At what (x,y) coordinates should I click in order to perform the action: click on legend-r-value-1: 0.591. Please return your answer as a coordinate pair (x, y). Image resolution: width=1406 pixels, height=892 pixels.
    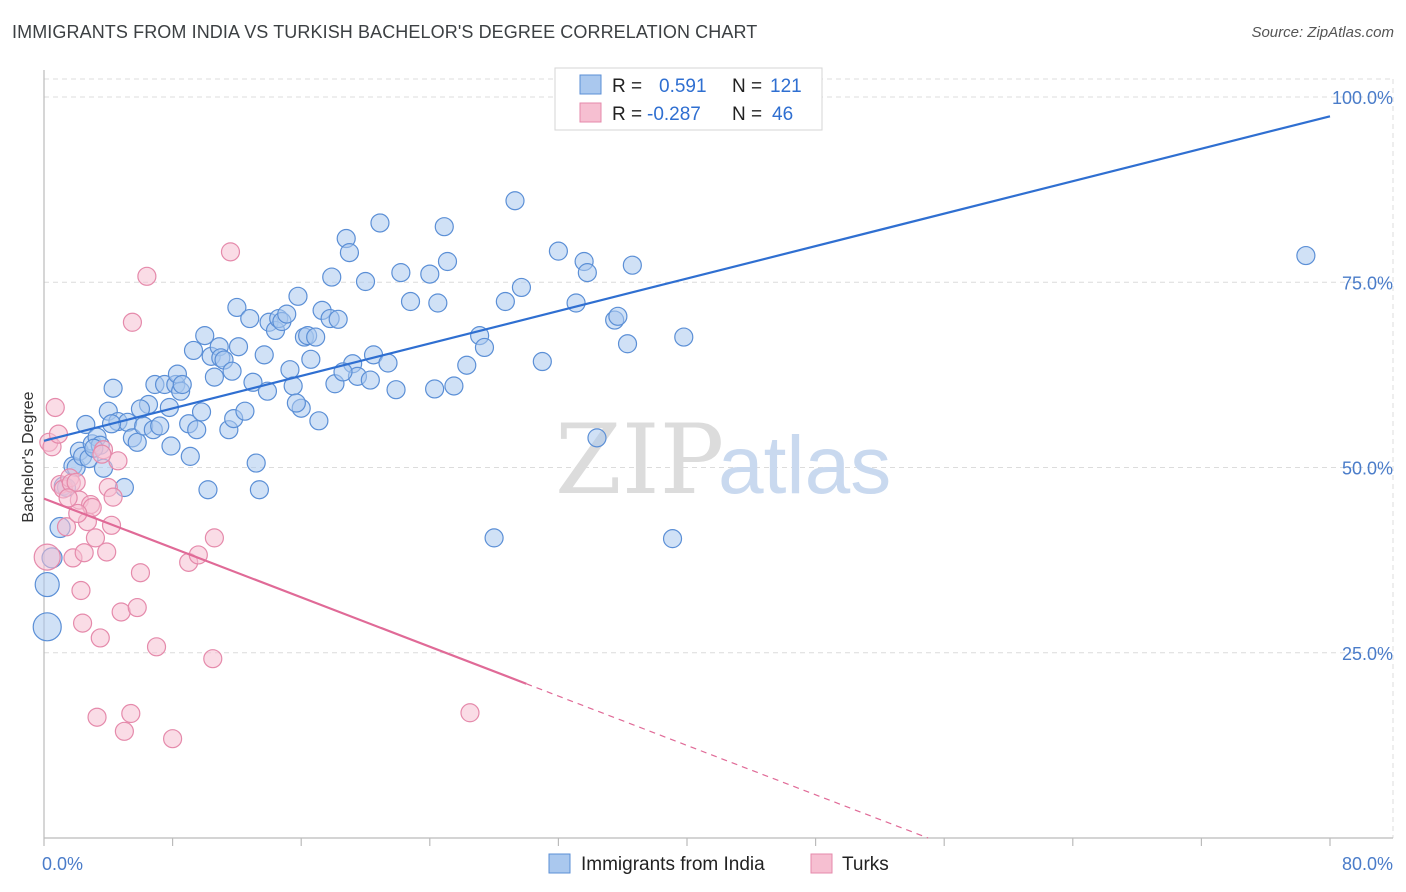
    Looking at the image, I should click on (683, 86).